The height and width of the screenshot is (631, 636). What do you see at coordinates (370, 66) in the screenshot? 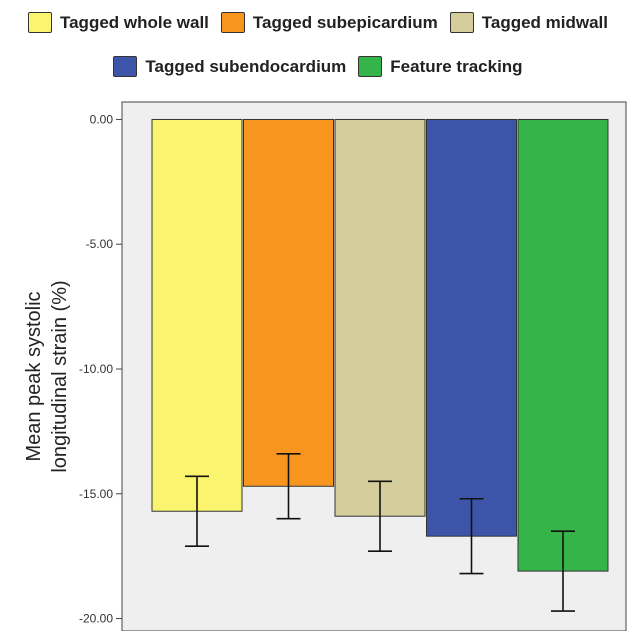
I see `legend-swatch-feature-tracking` at bounding box center [370, 66].